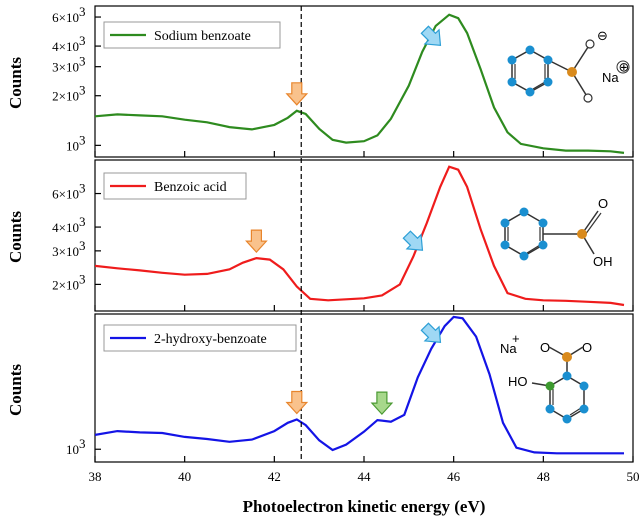 Image resolution: width=639 pixels, height=521 pixels. I want to click on legend-sodium: Sodium benzoate, so click(192, 35).